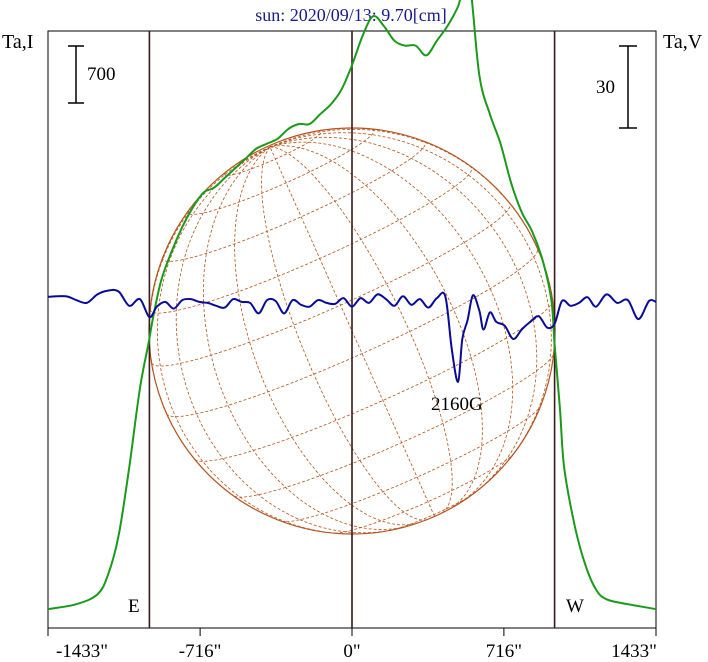  I want to click on right-scale-bar, so click(628, 87).